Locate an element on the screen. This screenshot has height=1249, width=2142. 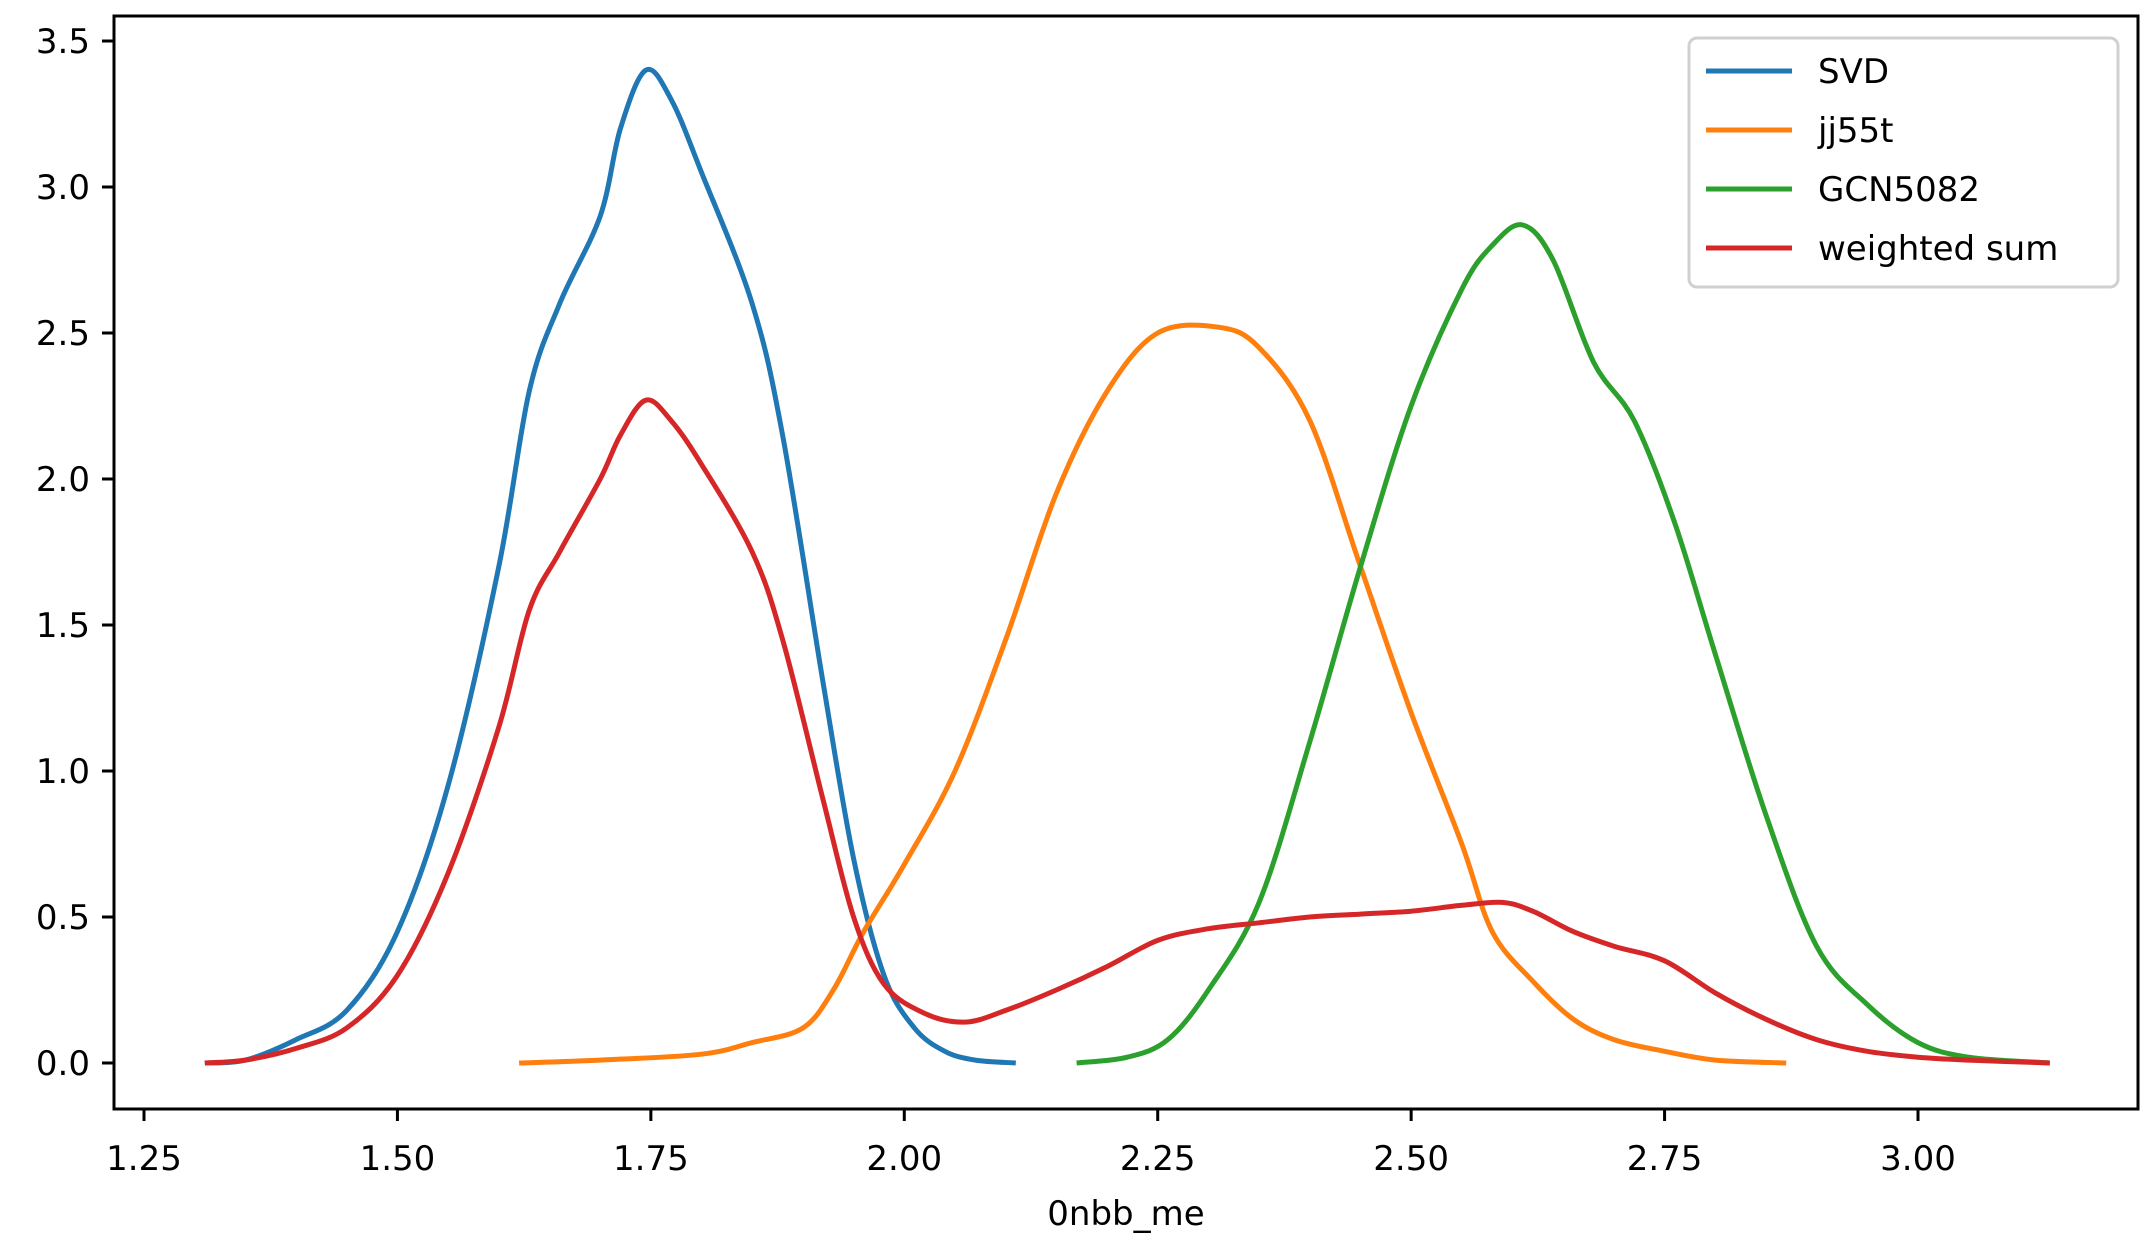
x-axis: 1.25 1.50 1.75 2.00 2.25 2.50 2.75 3.00 is located at coordinates (1031, 1144).